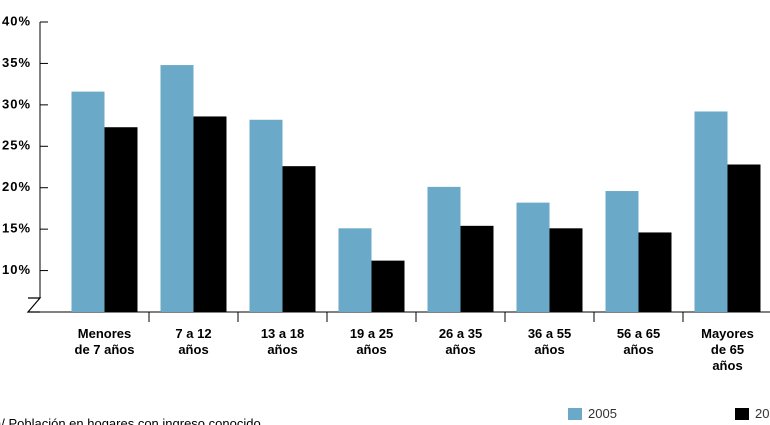 This screenshot has width=770, height=425. Describe the element at coordinates (602, 413) in the screenshot. I see `legend-label: 2005` at that location.